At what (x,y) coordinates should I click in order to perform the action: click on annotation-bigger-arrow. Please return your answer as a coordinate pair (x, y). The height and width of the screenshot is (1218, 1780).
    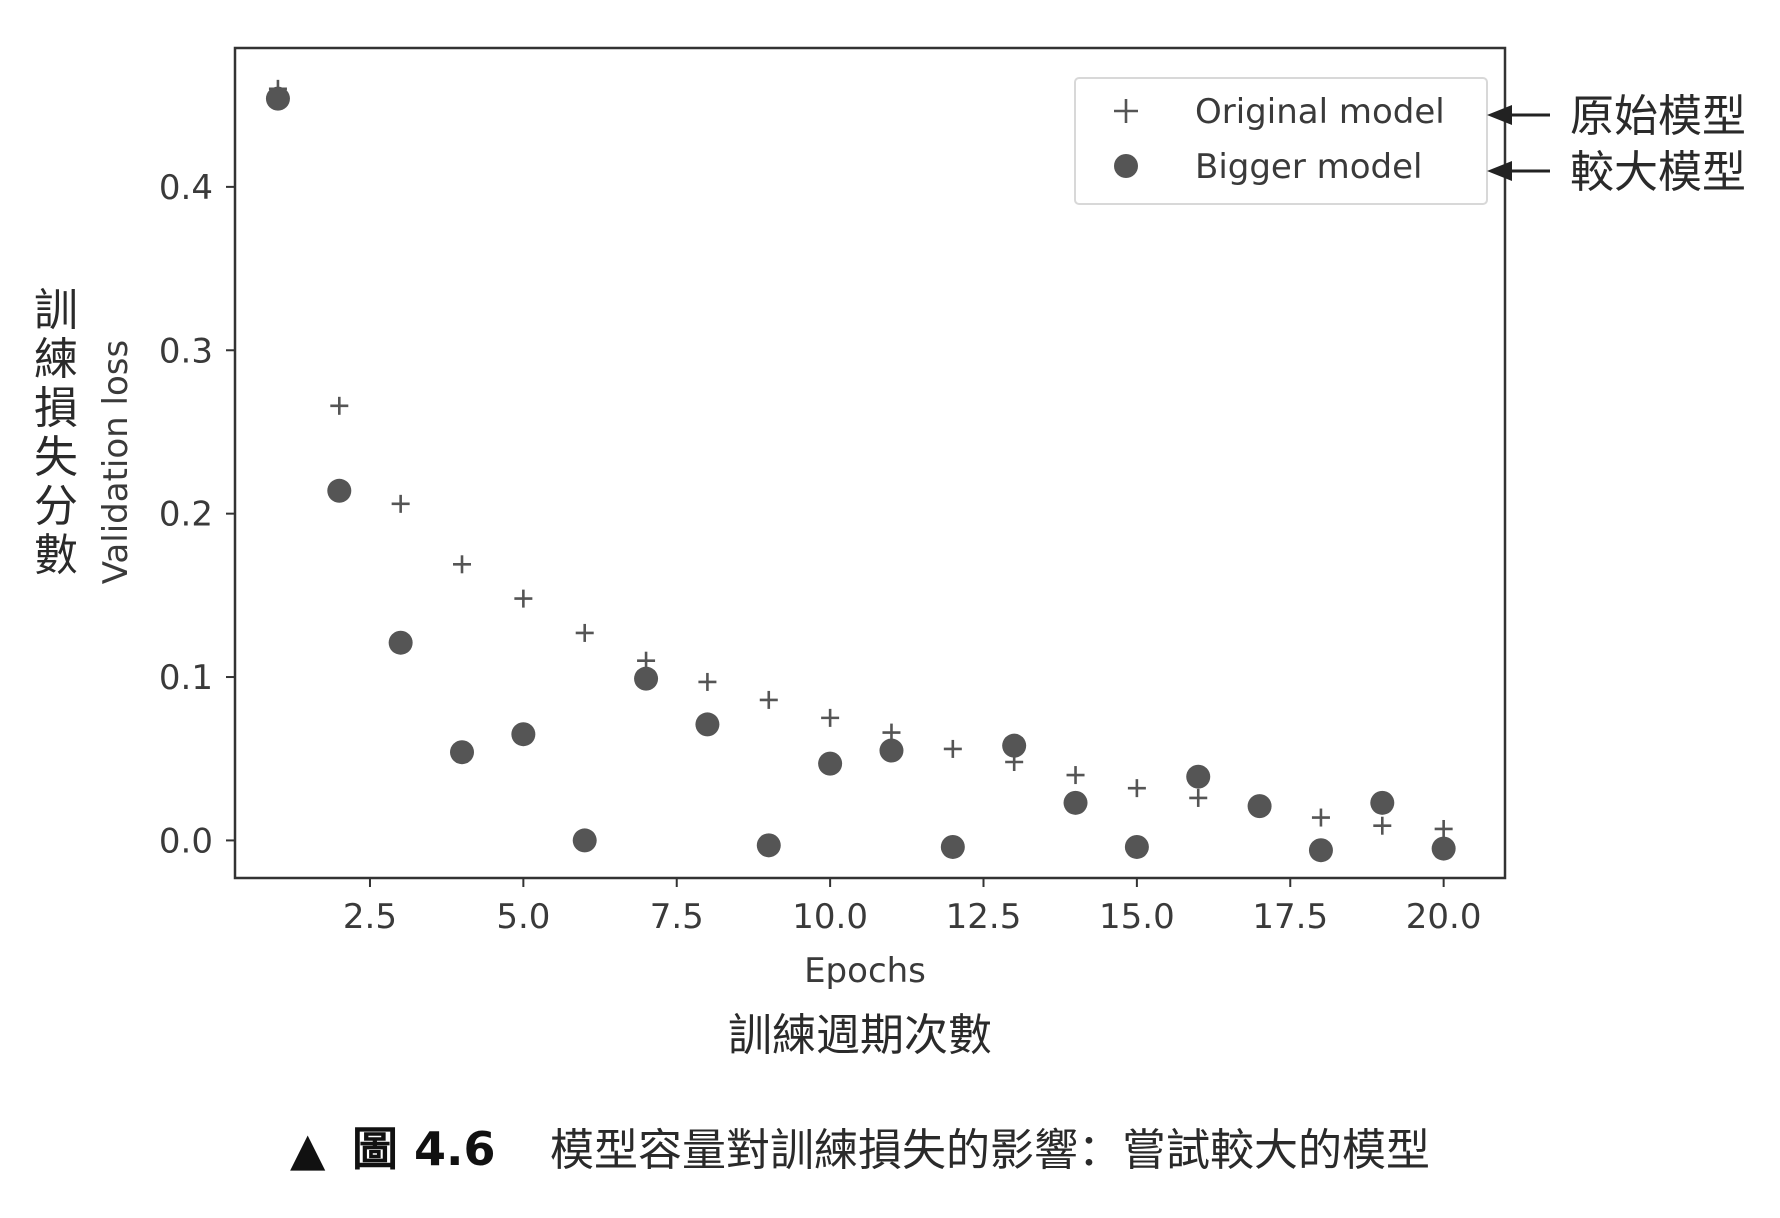
    Looking at the image, I should click on (1518, 171).